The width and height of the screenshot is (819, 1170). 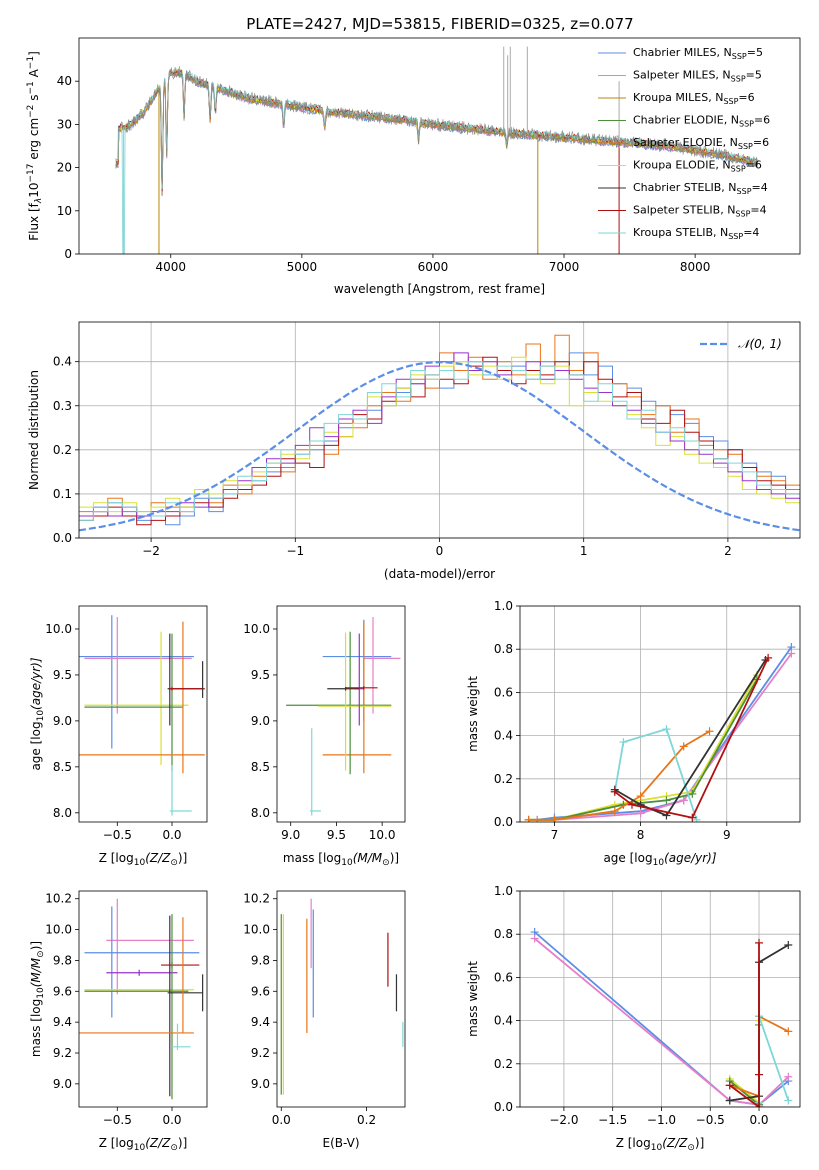 I want to click on y-tick-label: 30, so click(x=64, y=124).